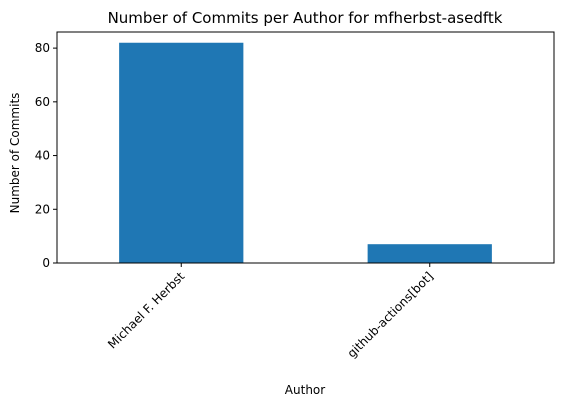  What do you see at coordinates (146, 310) in the screenshot?
I see `x-tick-label-0: Michael F. Herbst` at bounding box center [146, 310].